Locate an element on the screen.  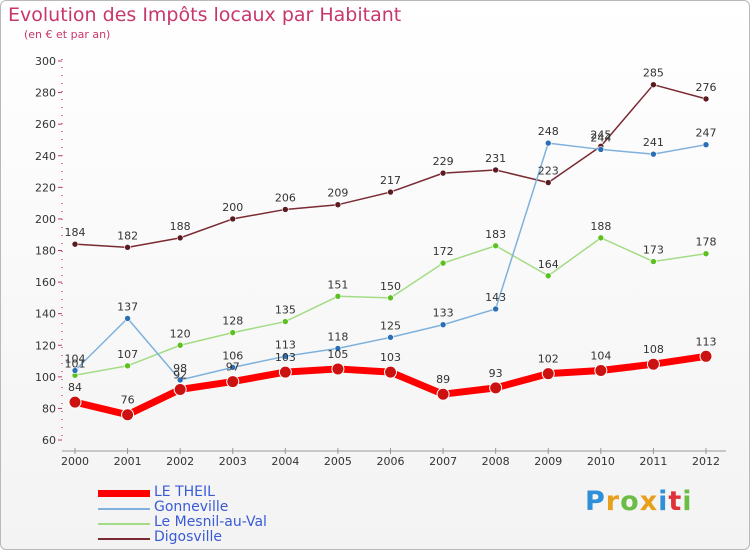
y-tick-label: 180 is located at coordinates (45, 251).